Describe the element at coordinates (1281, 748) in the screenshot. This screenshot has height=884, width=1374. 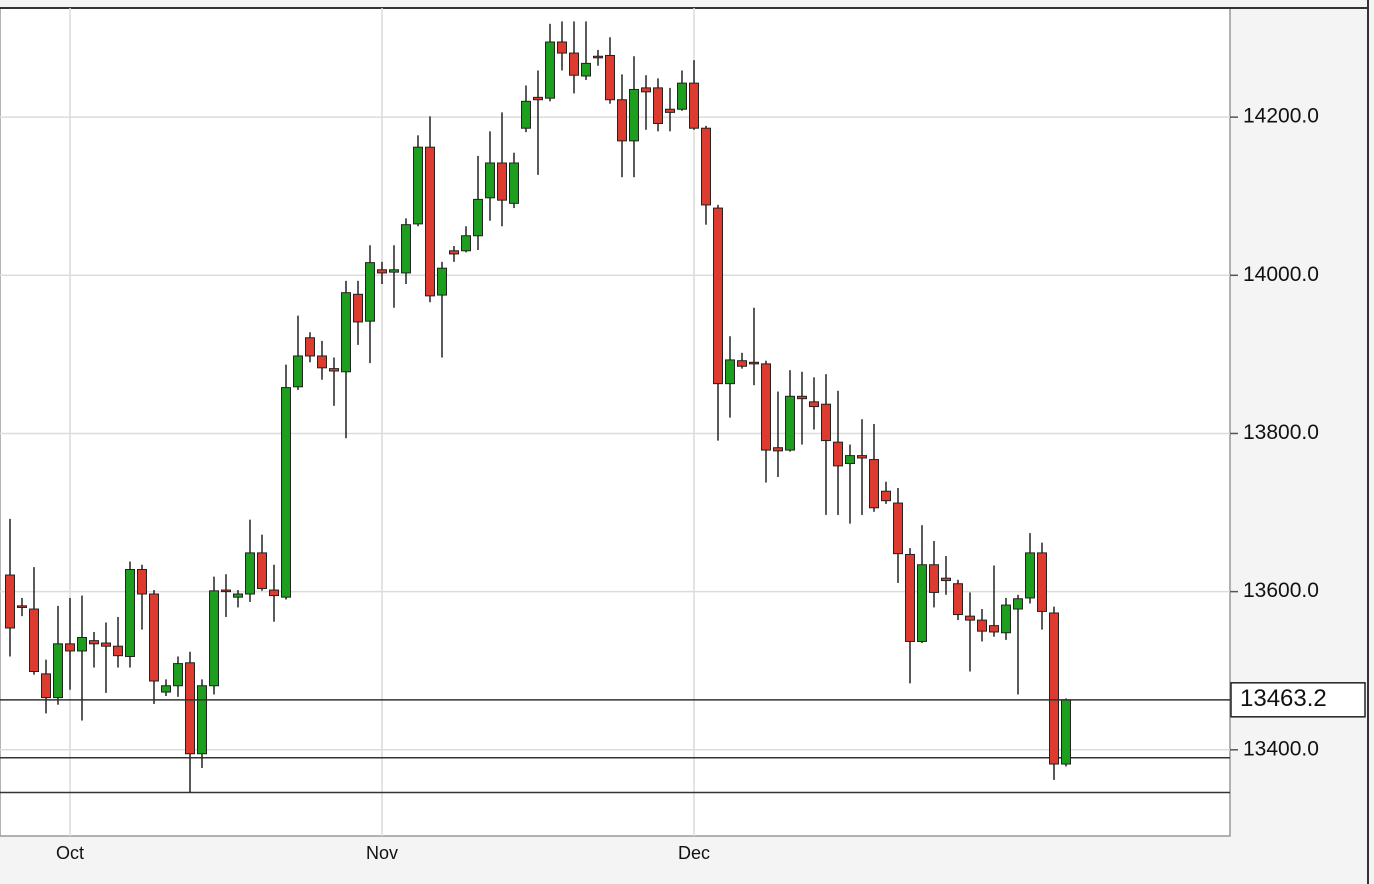
I see `y-tick-label: 13400.0` at that location.